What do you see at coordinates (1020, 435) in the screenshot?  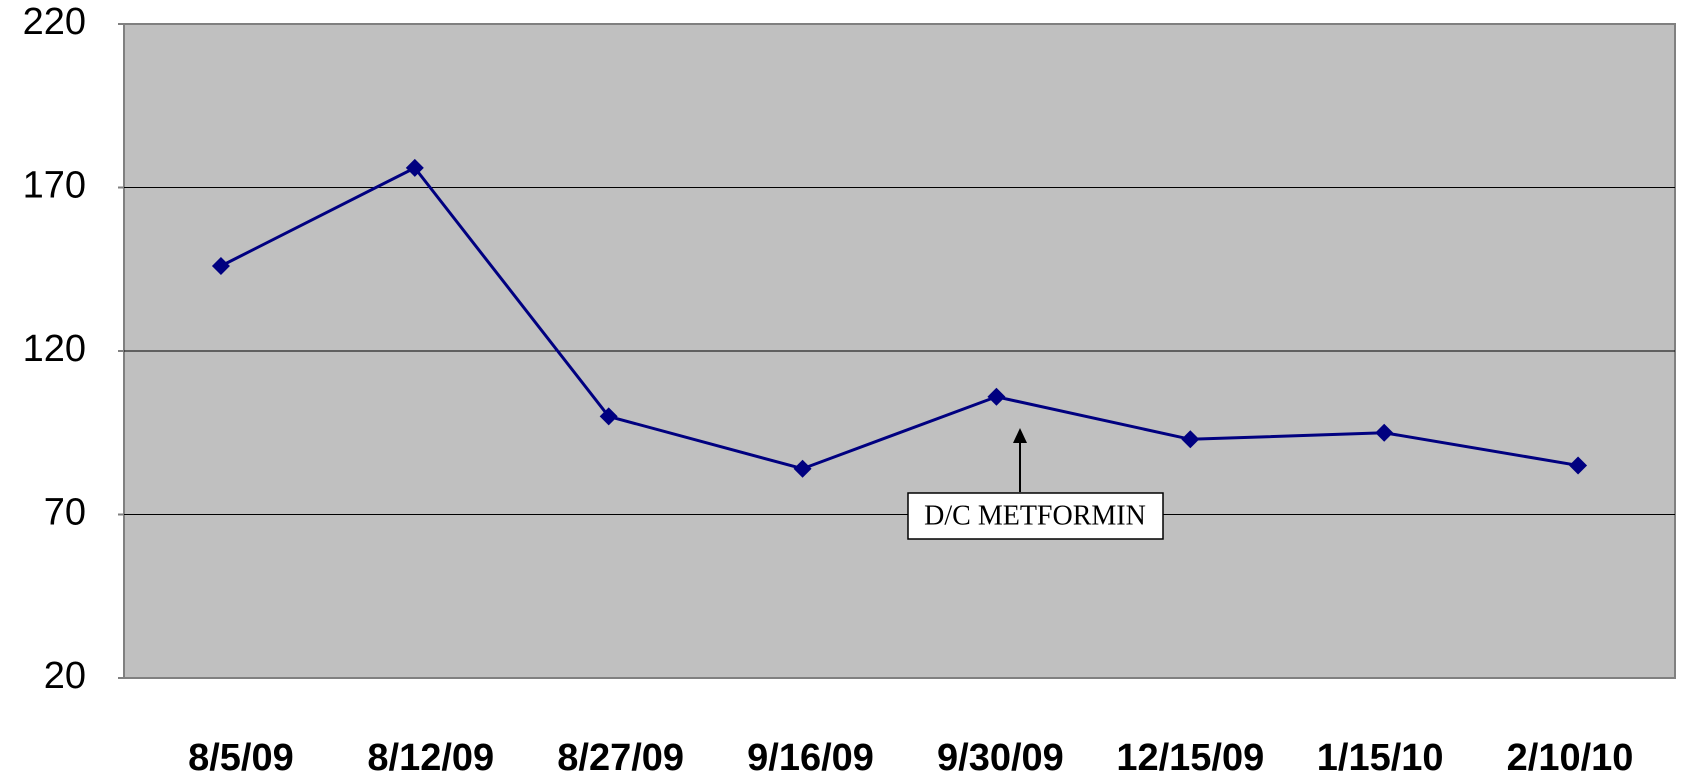 I see `annotation-arrowhead` at bounding box center [1020, 435].